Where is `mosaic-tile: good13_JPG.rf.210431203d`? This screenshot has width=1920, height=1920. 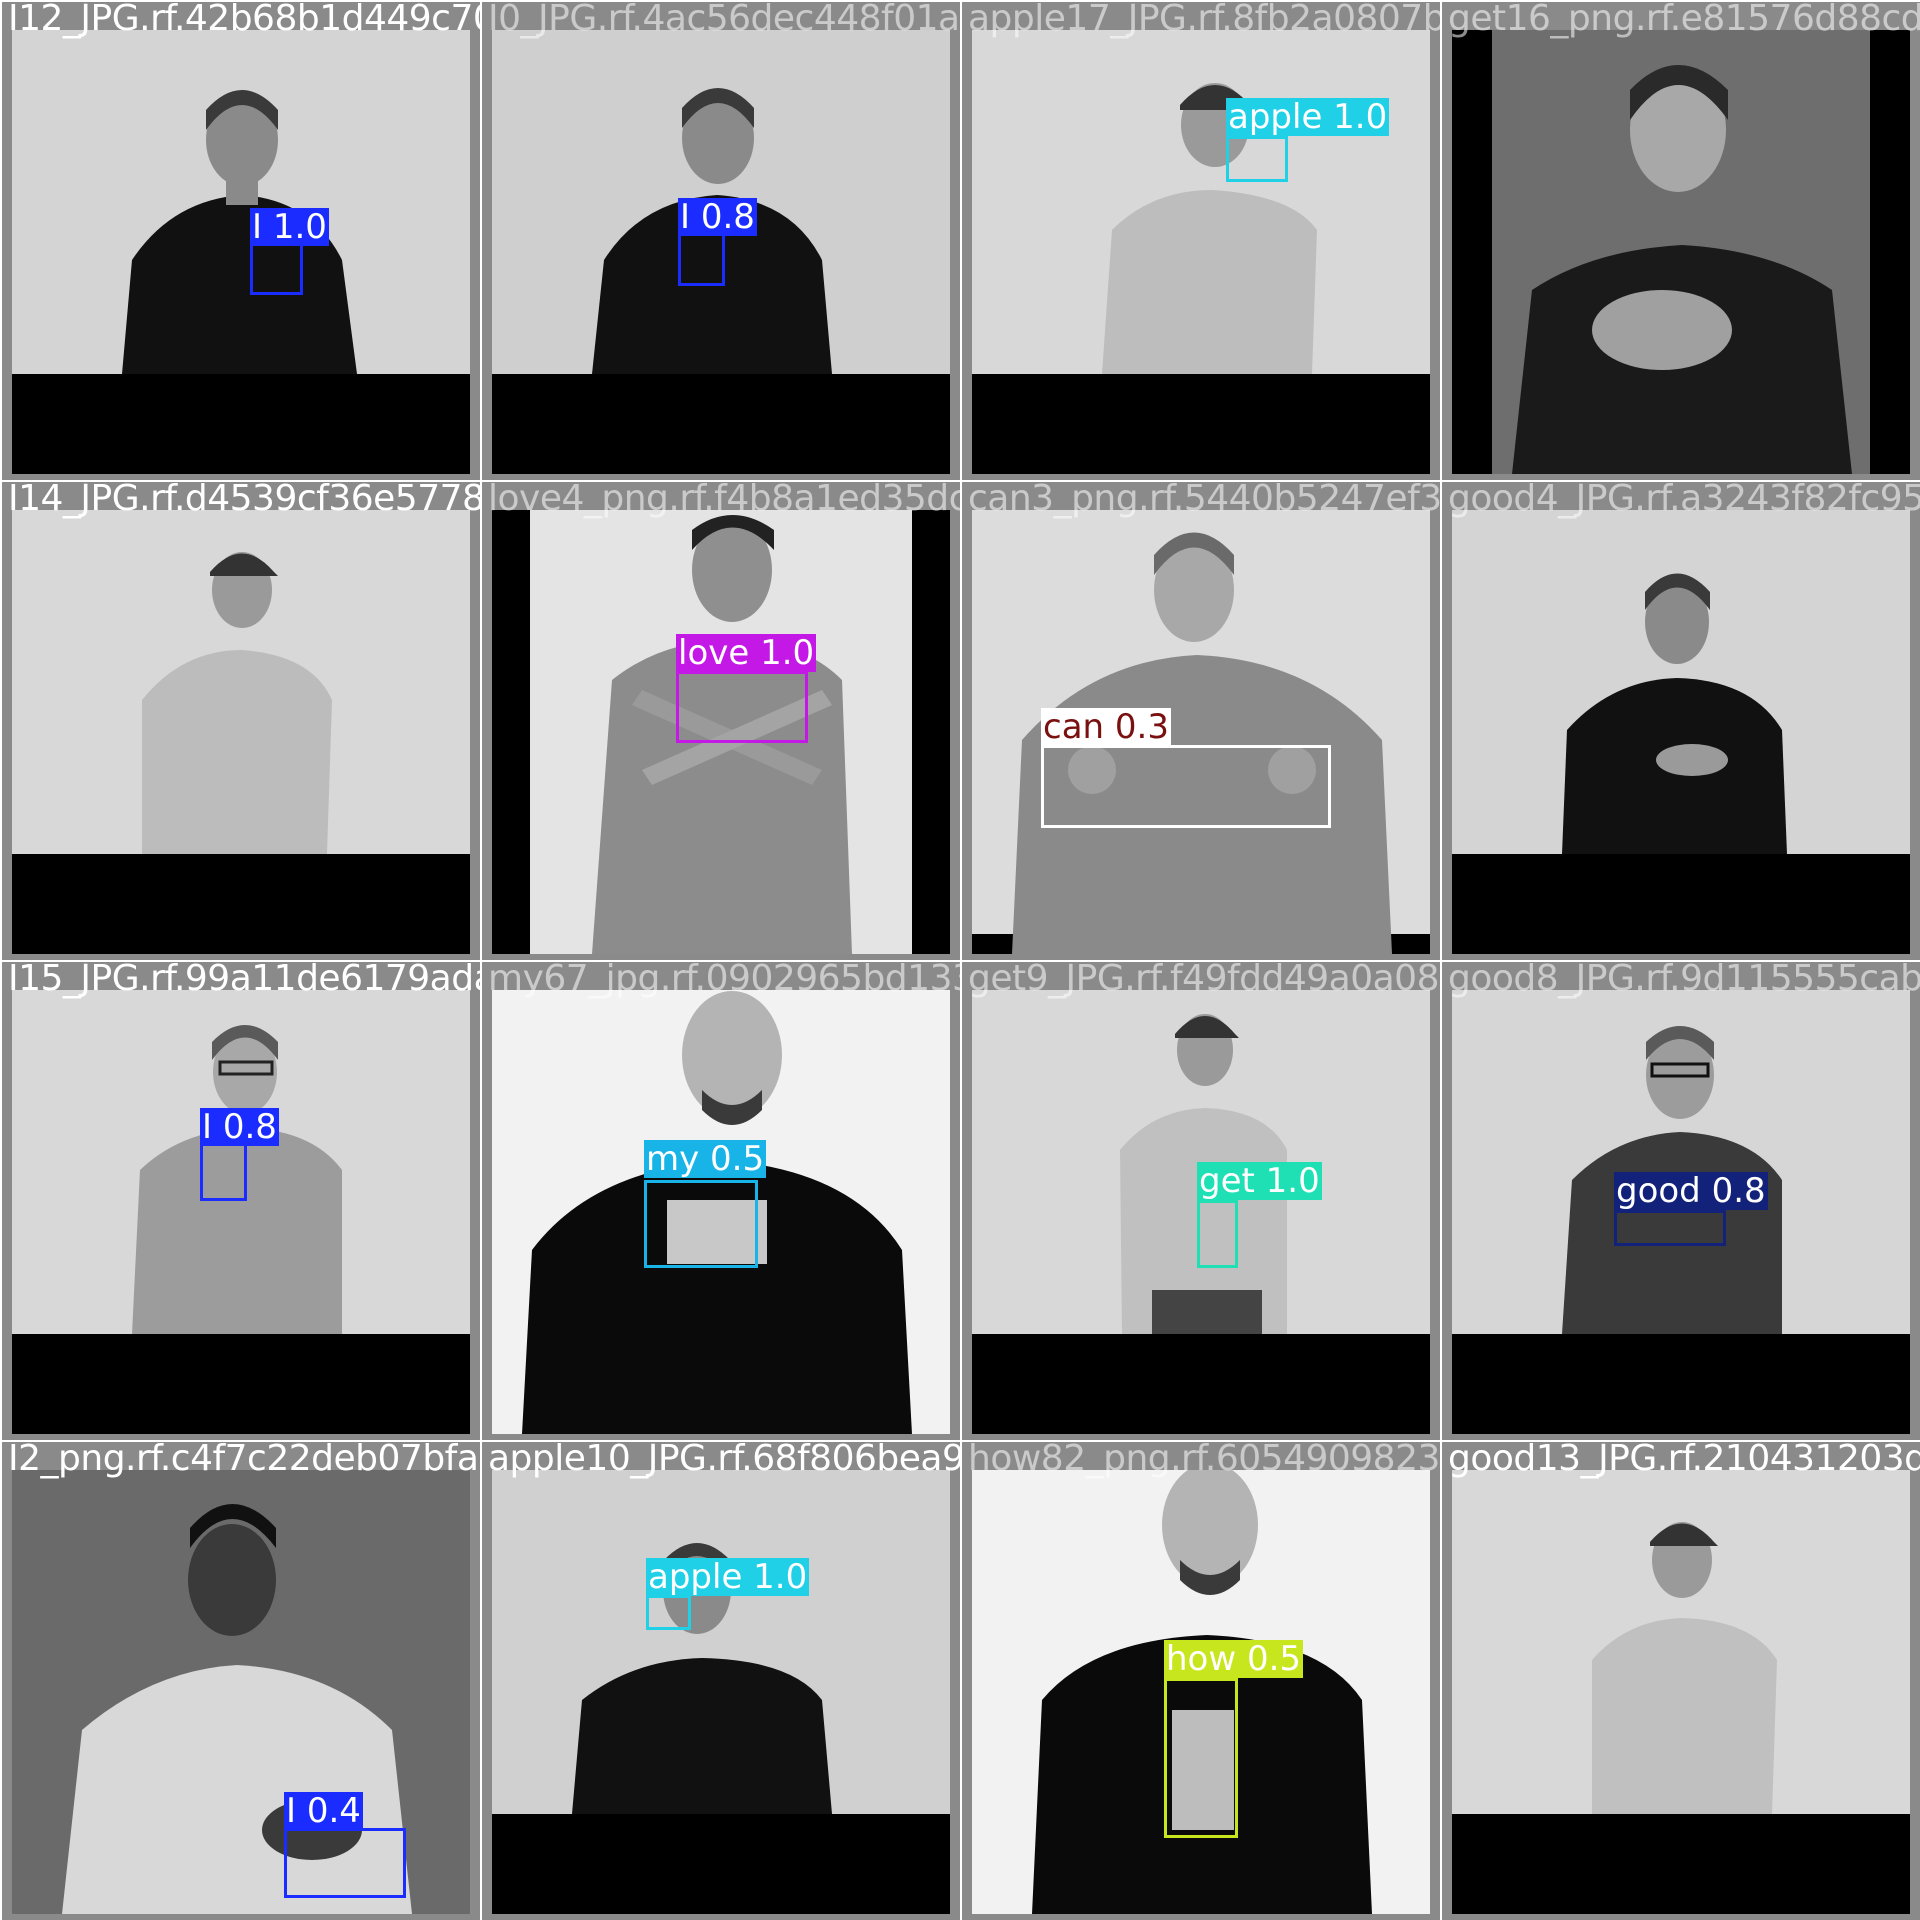 mosaic-tile: good13_JPG.rf.210431203d is located at coordinates (1681, 1681).